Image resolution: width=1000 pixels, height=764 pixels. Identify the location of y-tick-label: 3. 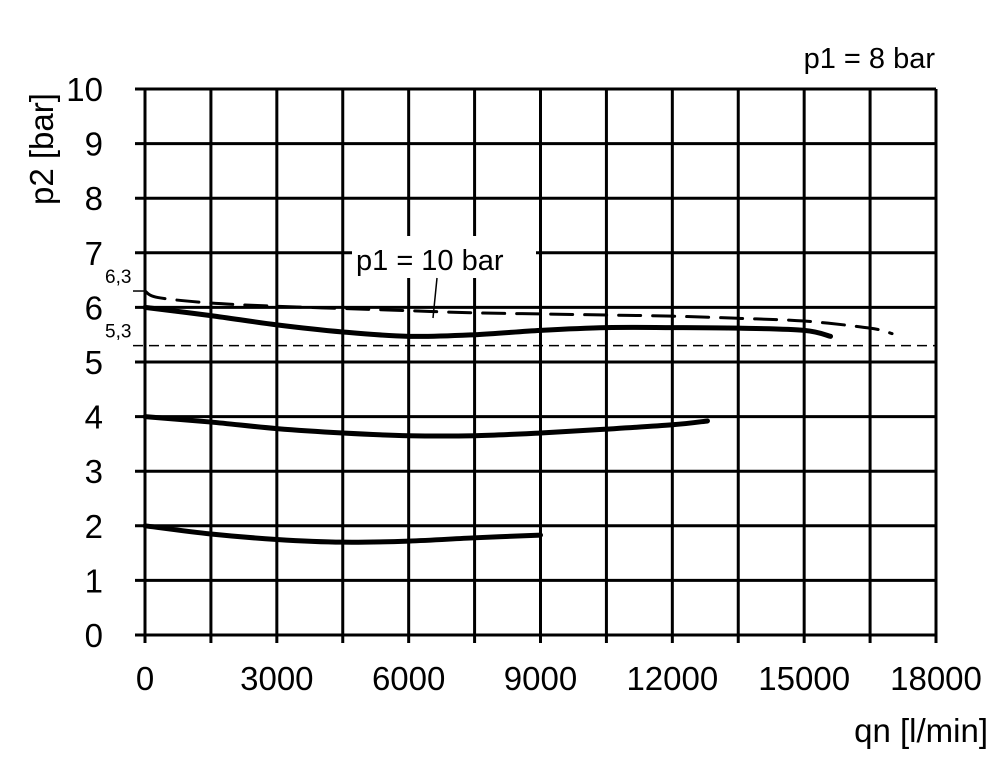
(94, 471).